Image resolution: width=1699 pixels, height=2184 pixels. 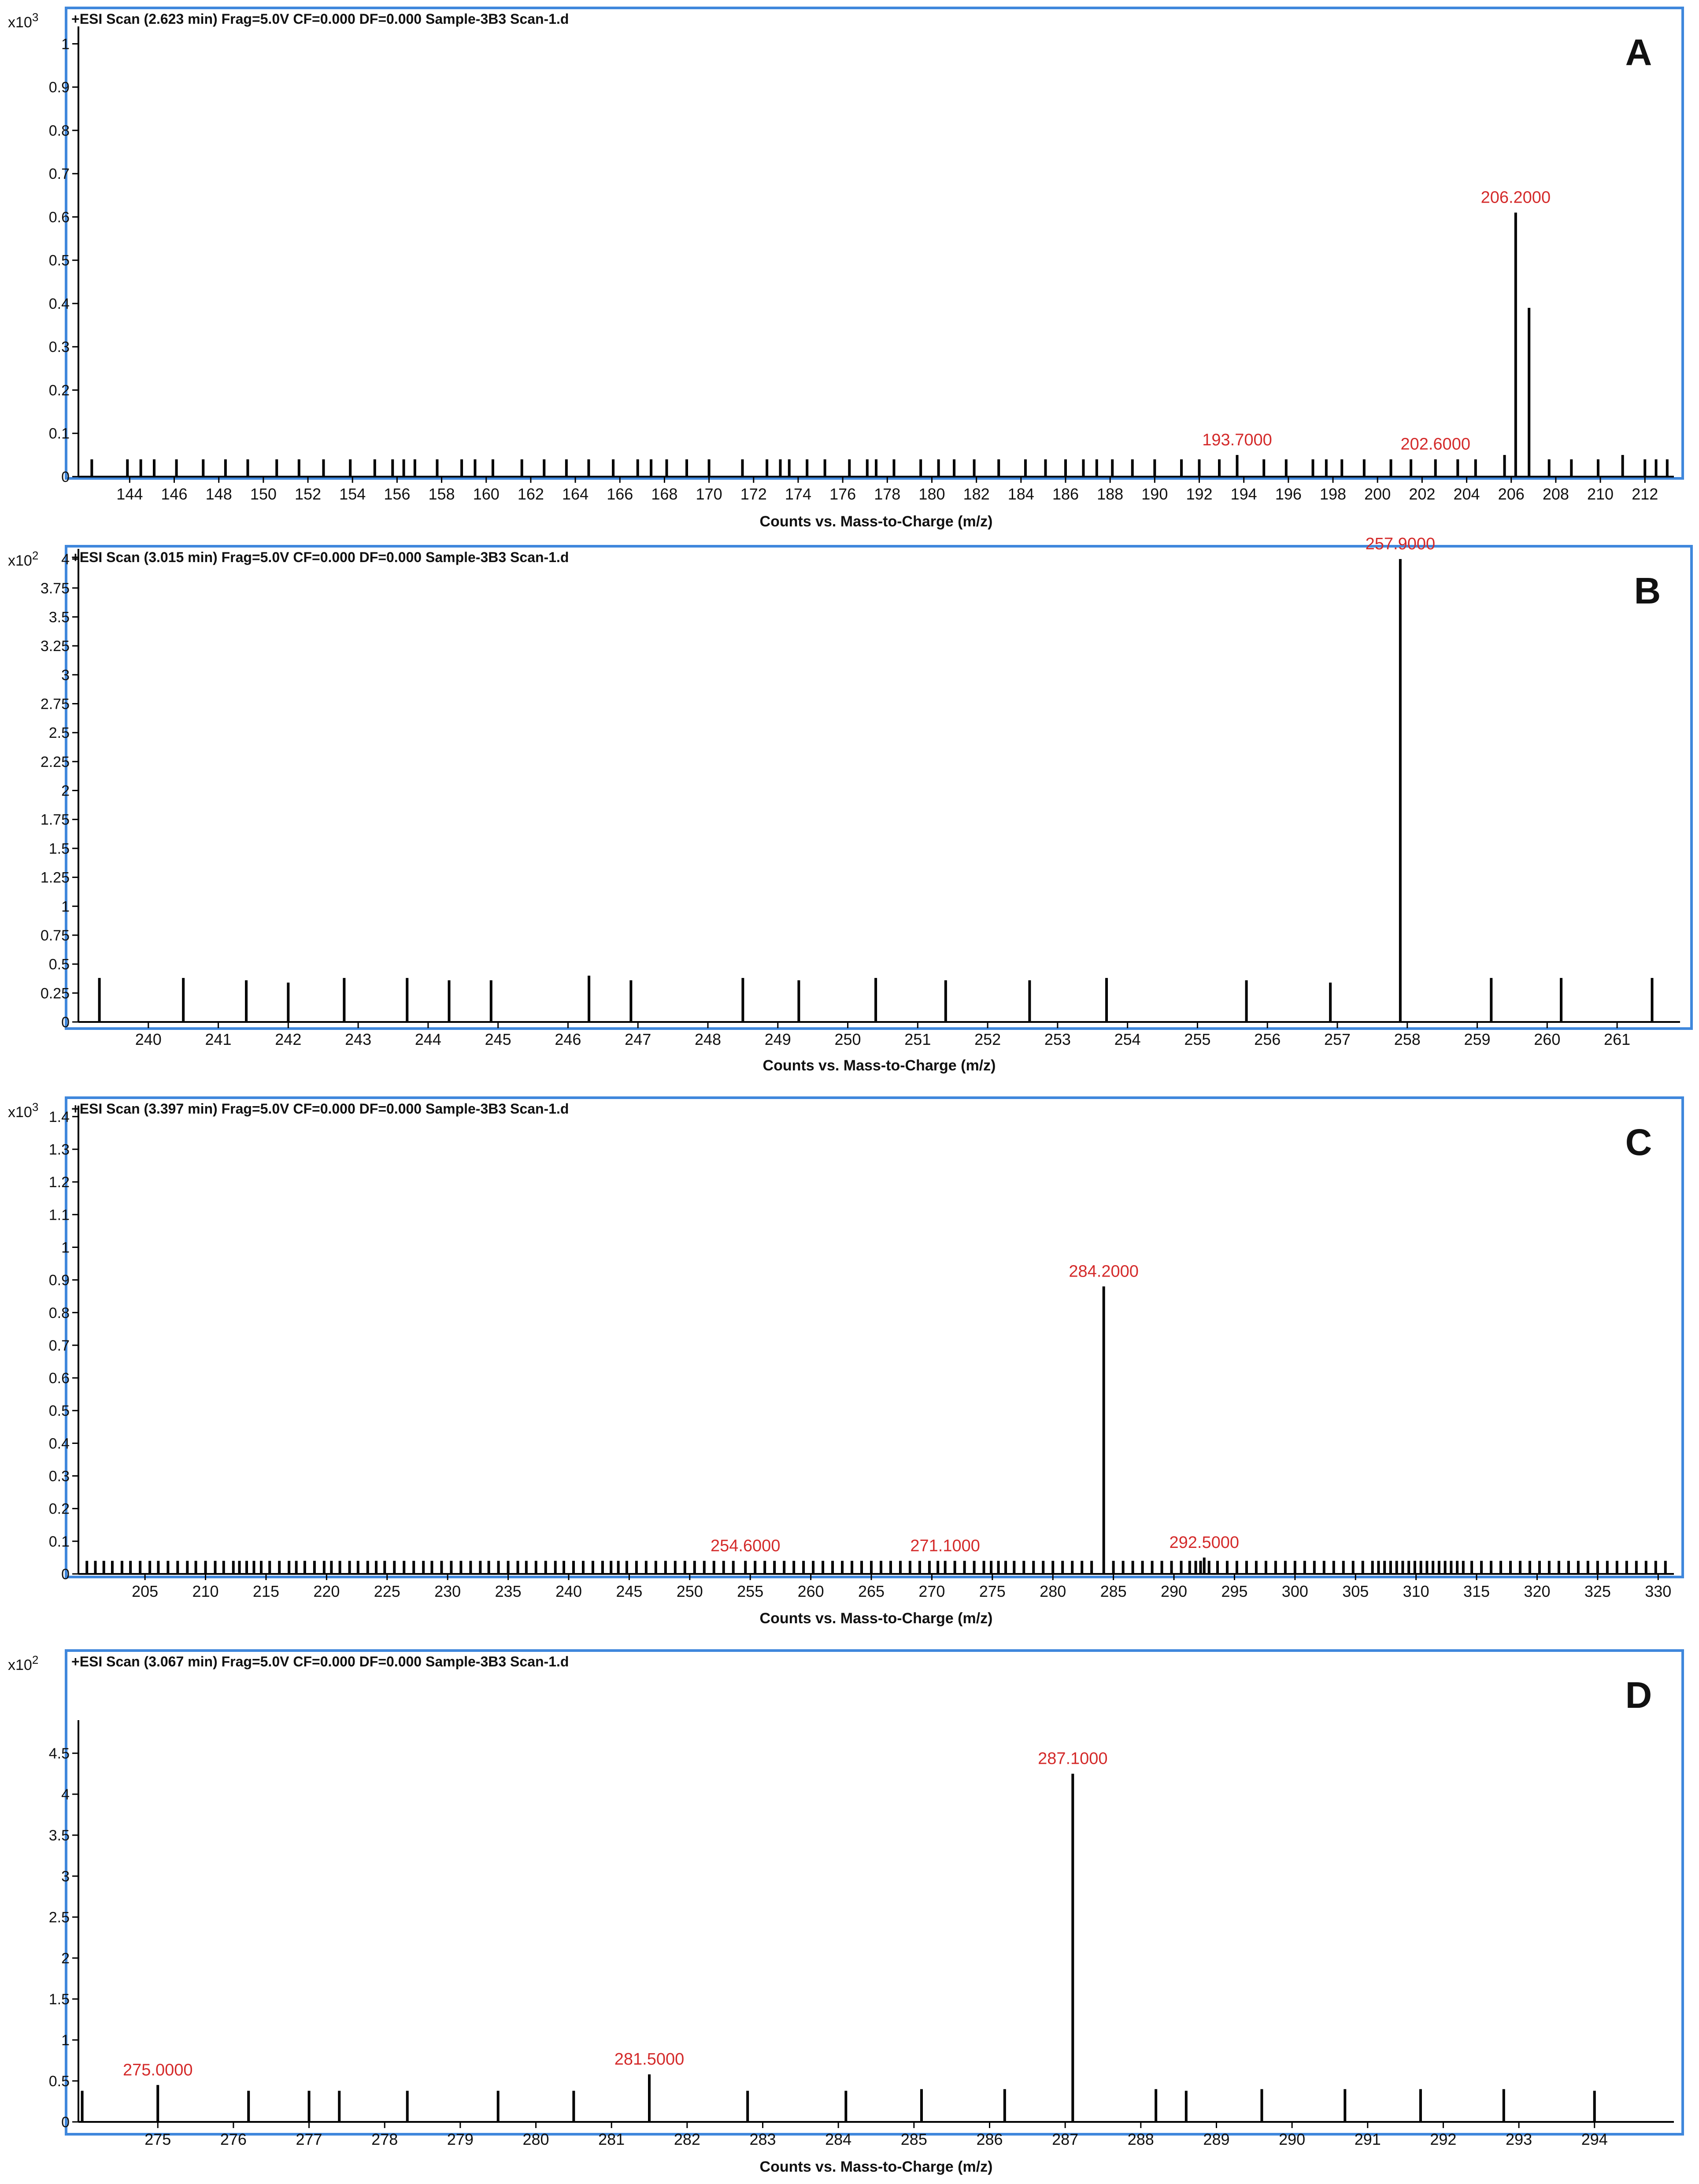 What do you see at coordinates (65, 1958) in the screenshot?
I see `y-tick-label: 2` at bounding box center [65, 1958].